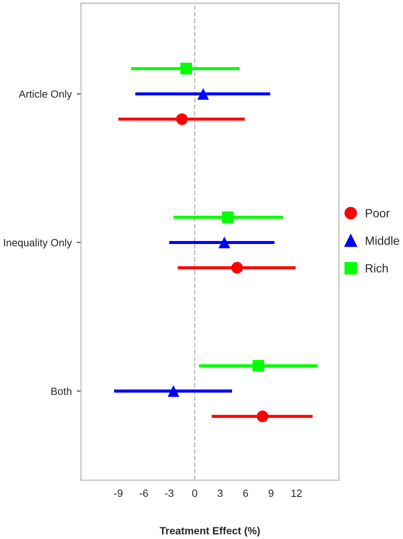  I want to click on x-tick-label: -6, so click(144, 493).